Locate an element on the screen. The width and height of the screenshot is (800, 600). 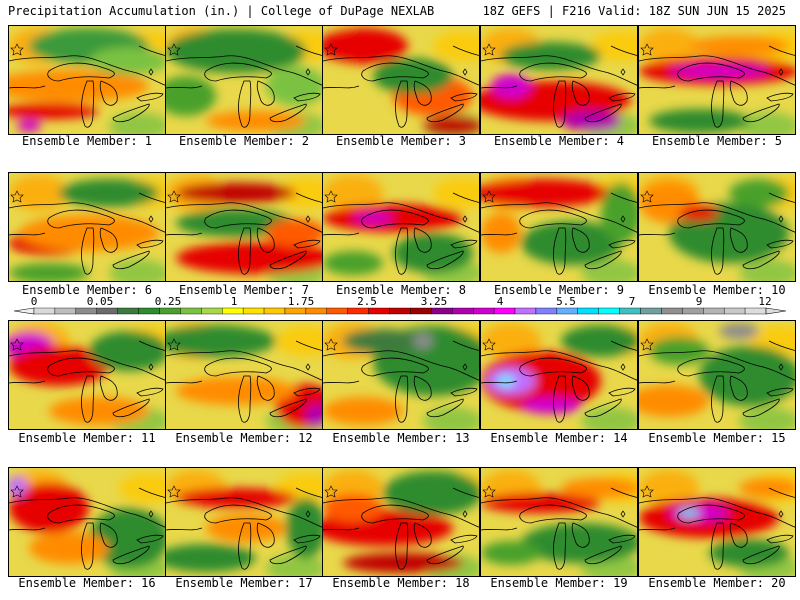
ensemble-member-label: Ensemble Member: 6 is located at coordinates (87, 290).